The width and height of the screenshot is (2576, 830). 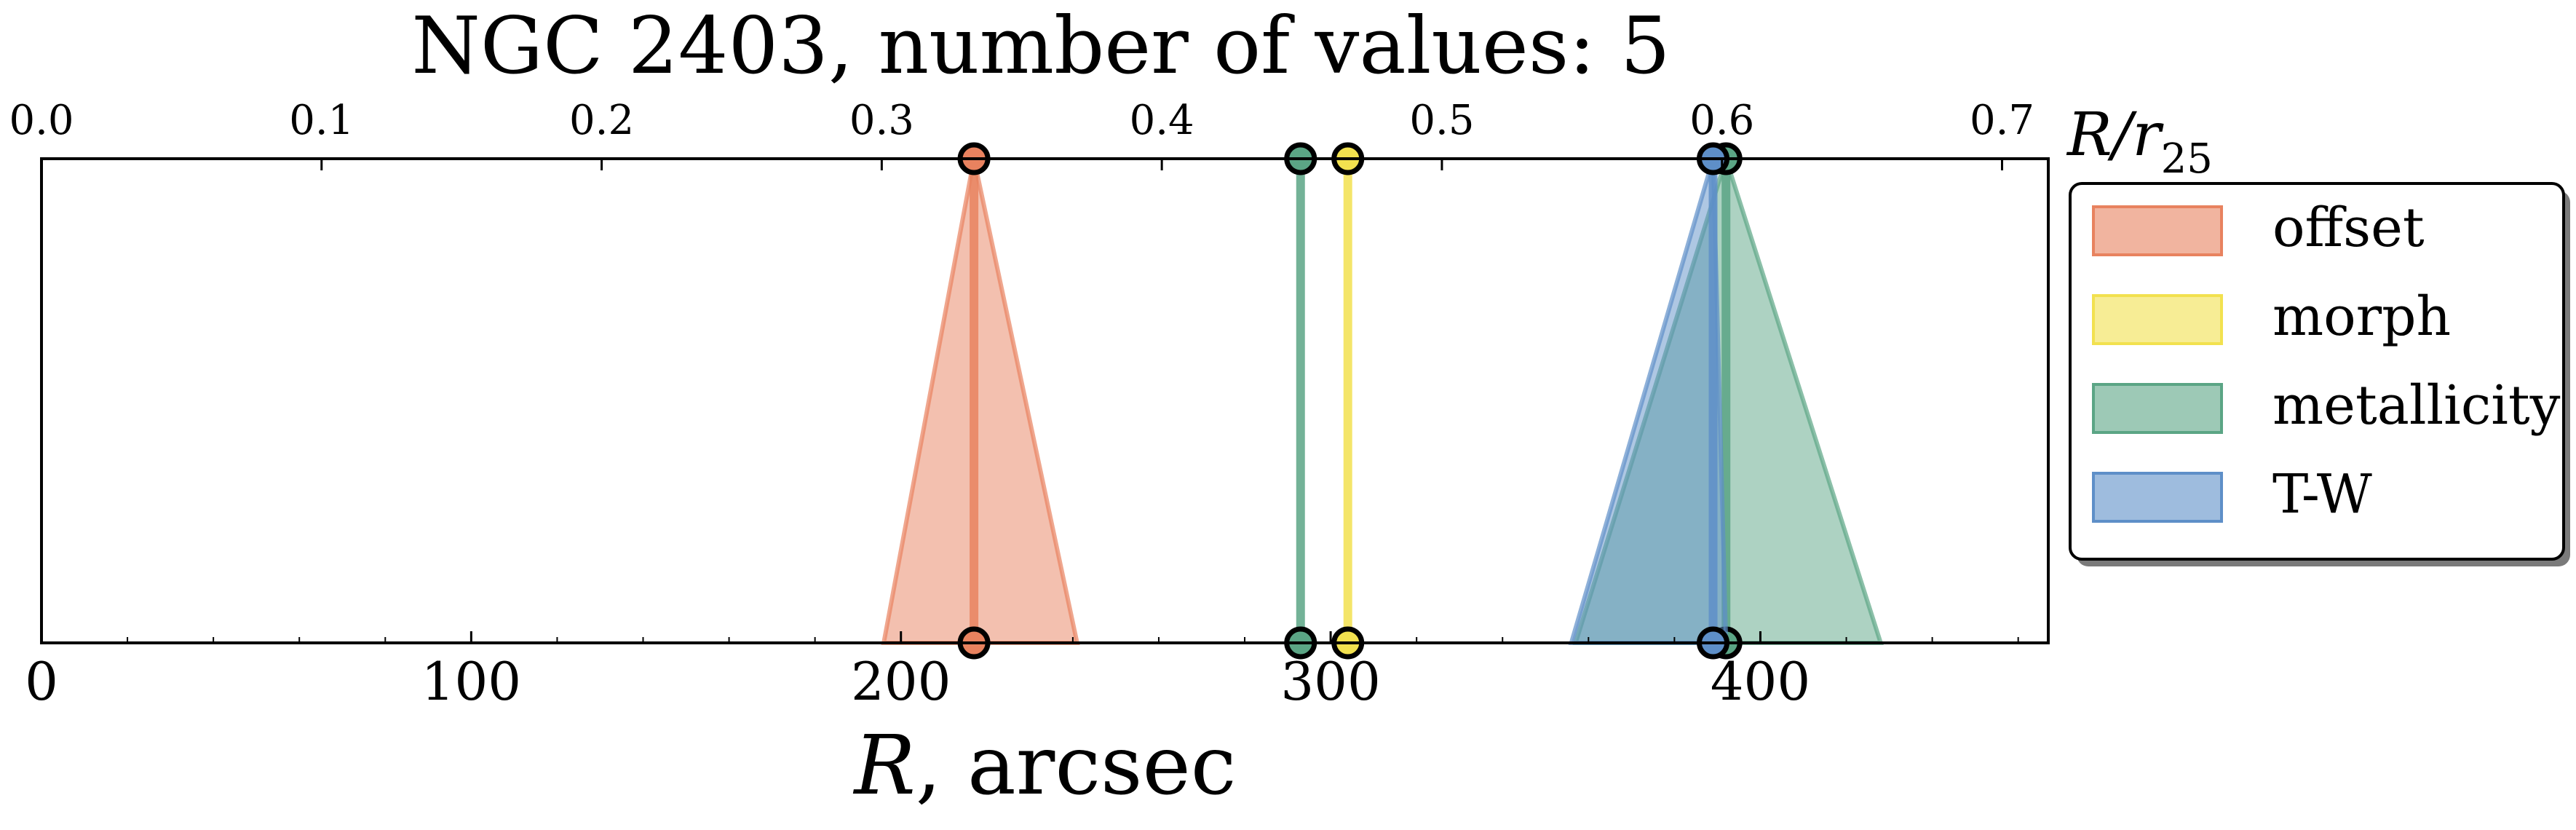 I want to click on legend-label: morph, so click(x=2361, y=316).